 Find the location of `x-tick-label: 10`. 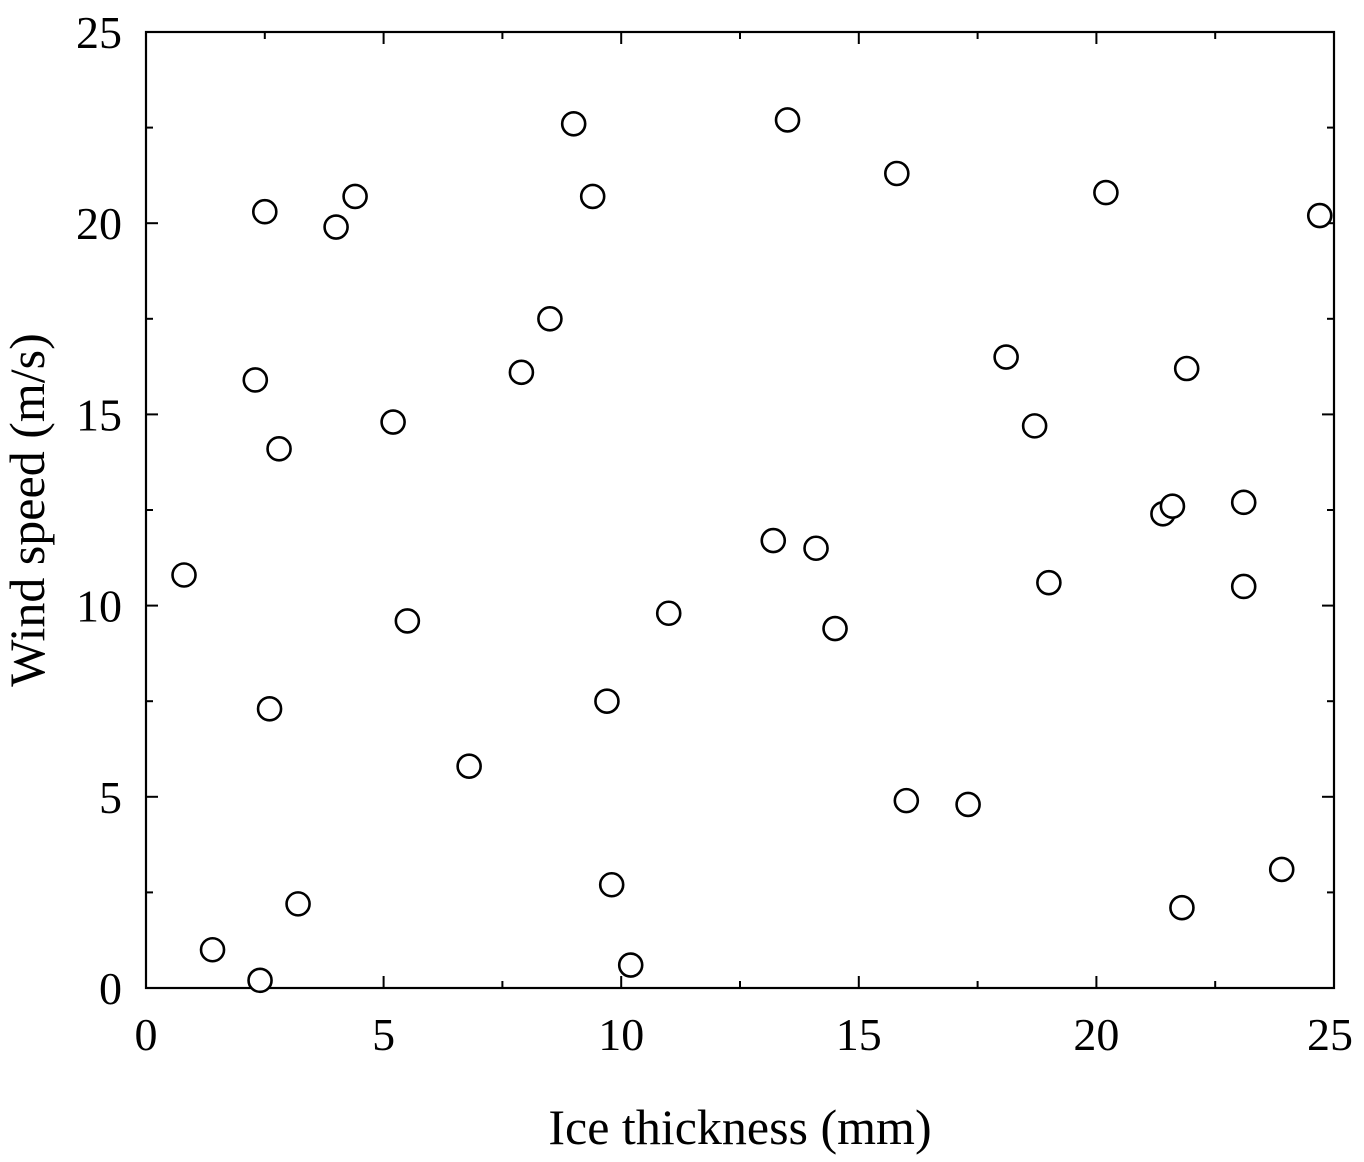

x-tick-label: 10 is located at coordinates (621, 1034).